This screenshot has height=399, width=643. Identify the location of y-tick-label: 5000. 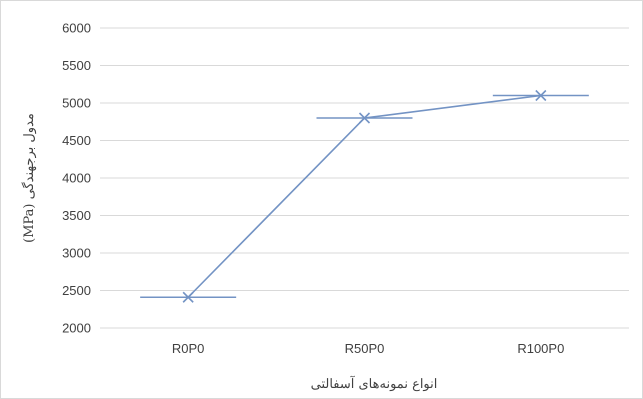
(76, 103).